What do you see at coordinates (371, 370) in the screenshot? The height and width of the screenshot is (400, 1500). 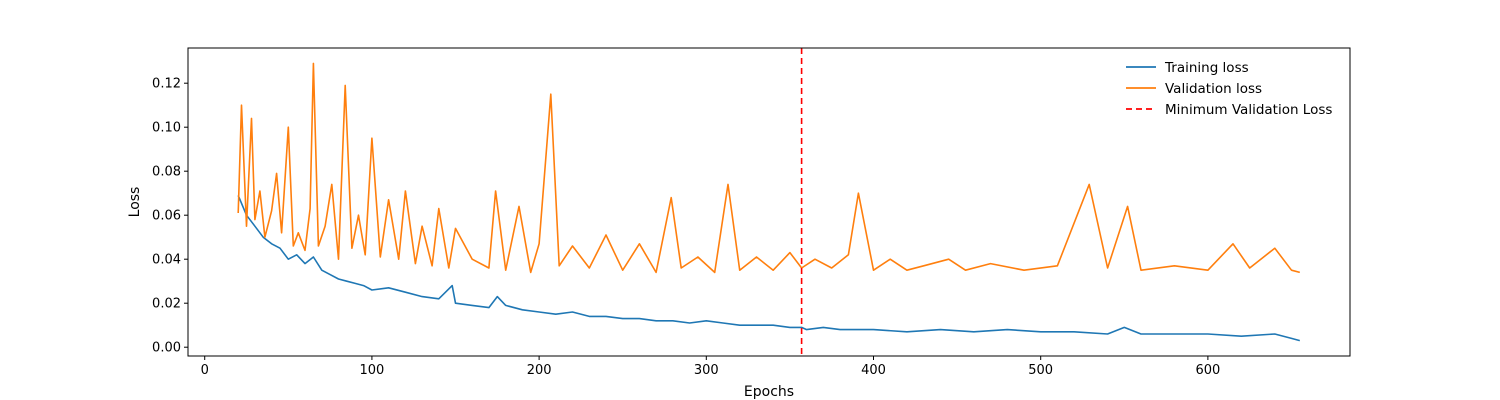 I see `x-tick-label: 100` at bounding box center [371, 370].